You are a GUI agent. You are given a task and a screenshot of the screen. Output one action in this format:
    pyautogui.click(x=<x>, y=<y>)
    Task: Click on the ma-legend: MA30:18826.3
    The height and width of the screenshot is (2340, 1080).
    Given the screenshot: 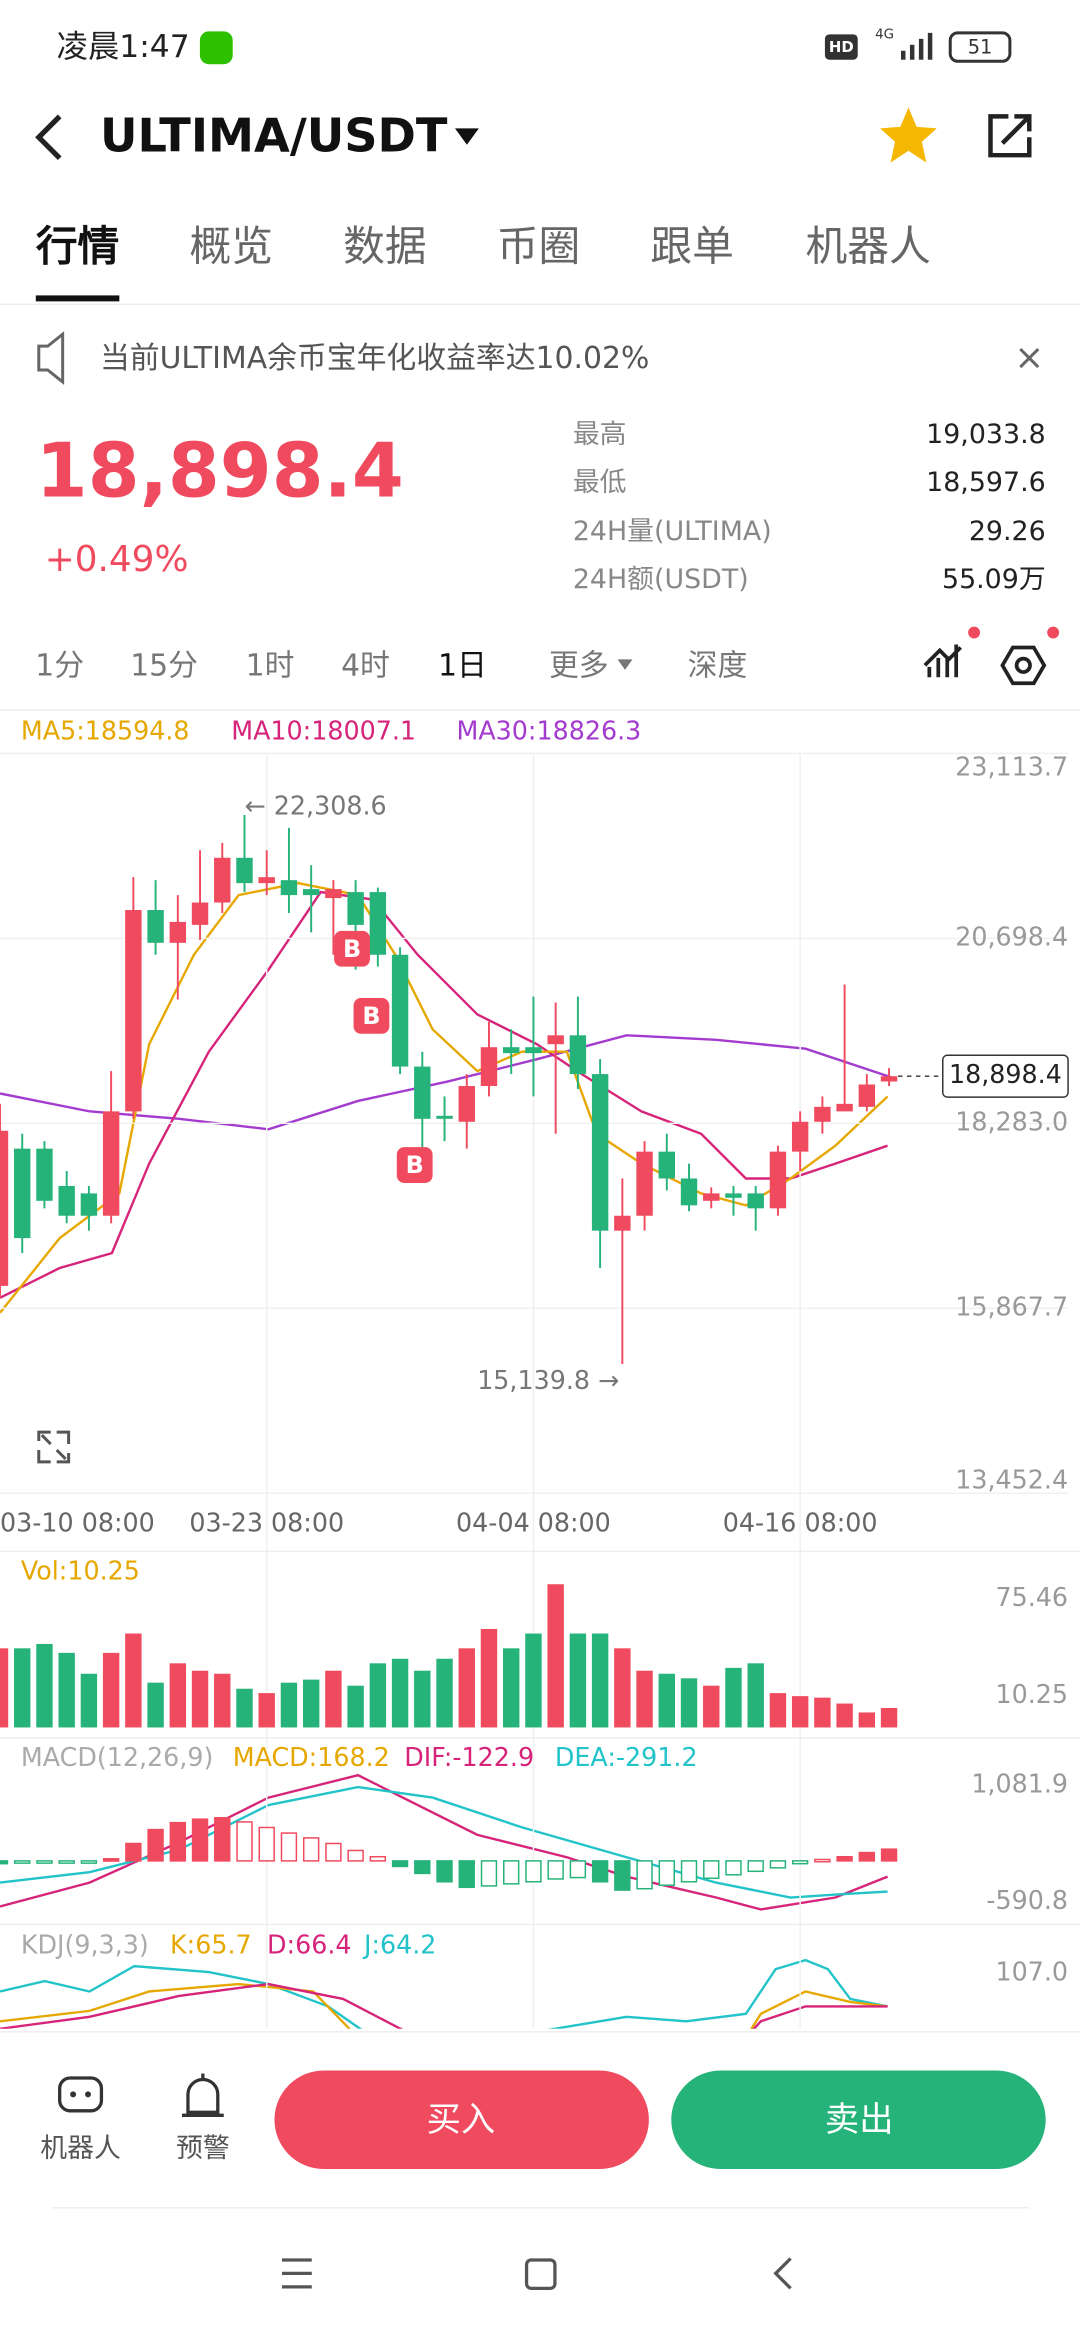 What is the action you would take?
    pyautogui.click(x=548, y=730)
    